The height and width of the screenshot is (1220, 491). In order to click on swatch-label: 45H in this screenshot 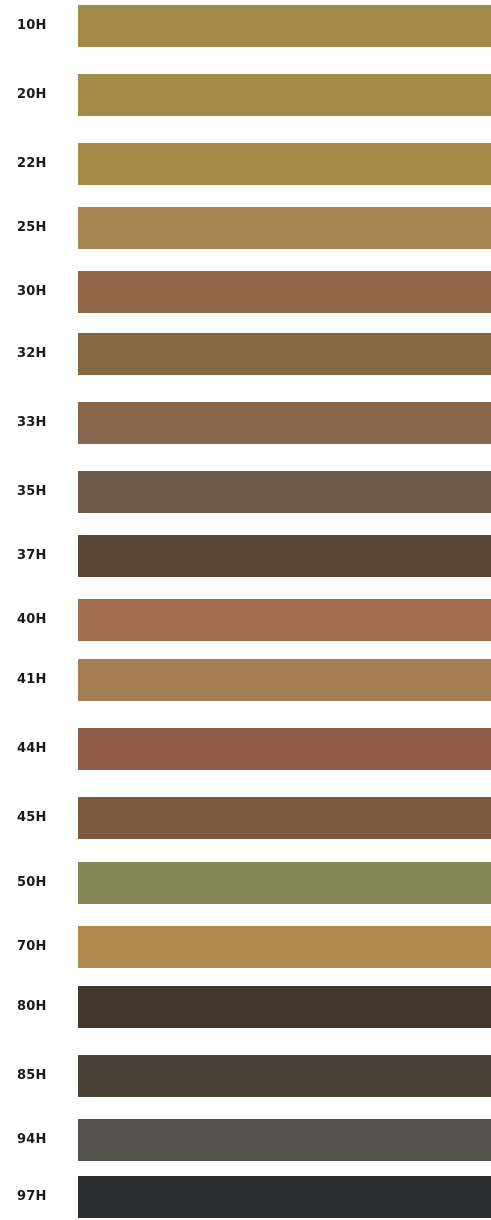, I will do `click(32, 817)`.